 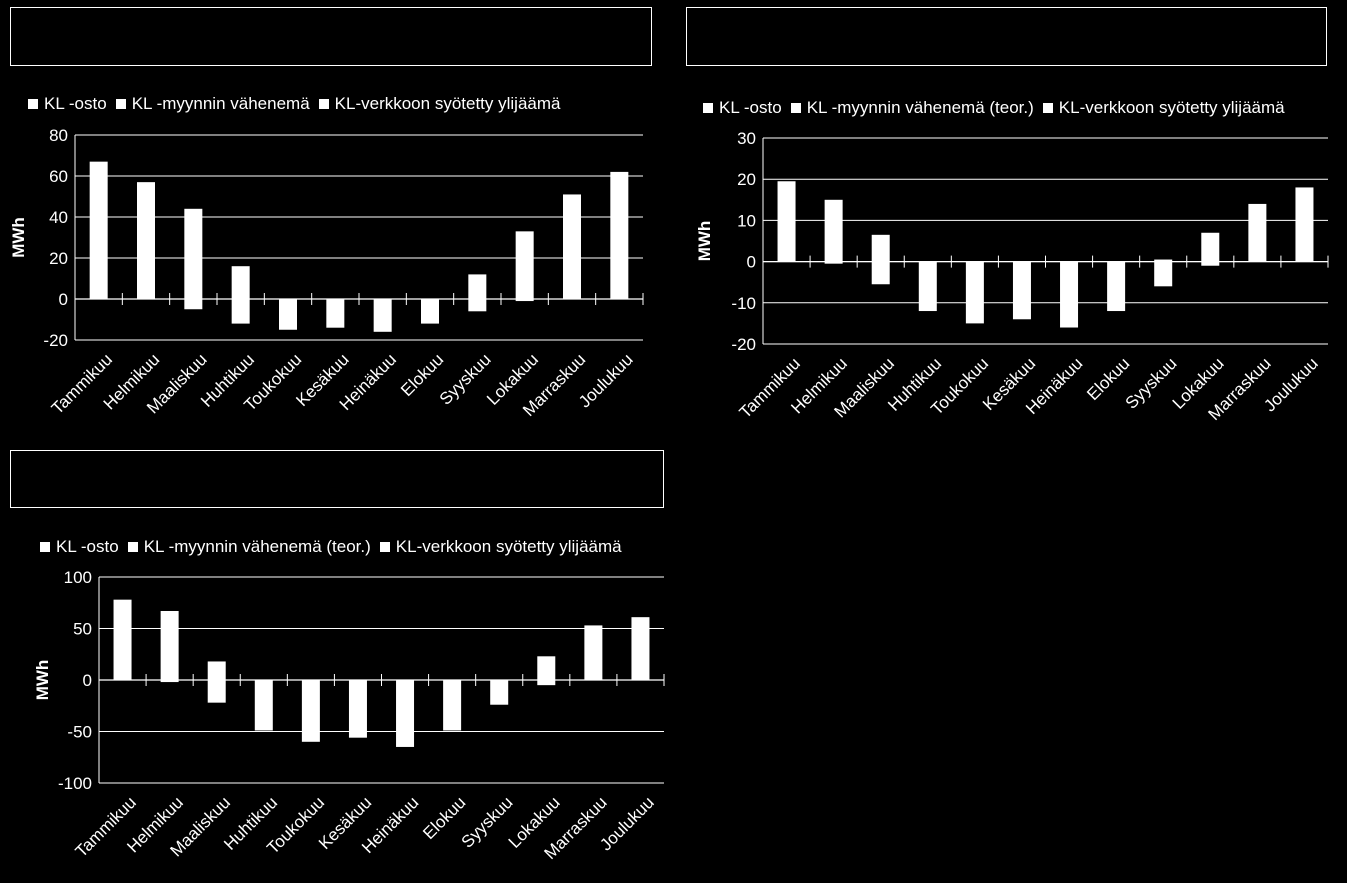 What do you see at coordinates (82, 629) in the screenshot?
I see `y-tick-label: 50` at bounding box center [82, 629].